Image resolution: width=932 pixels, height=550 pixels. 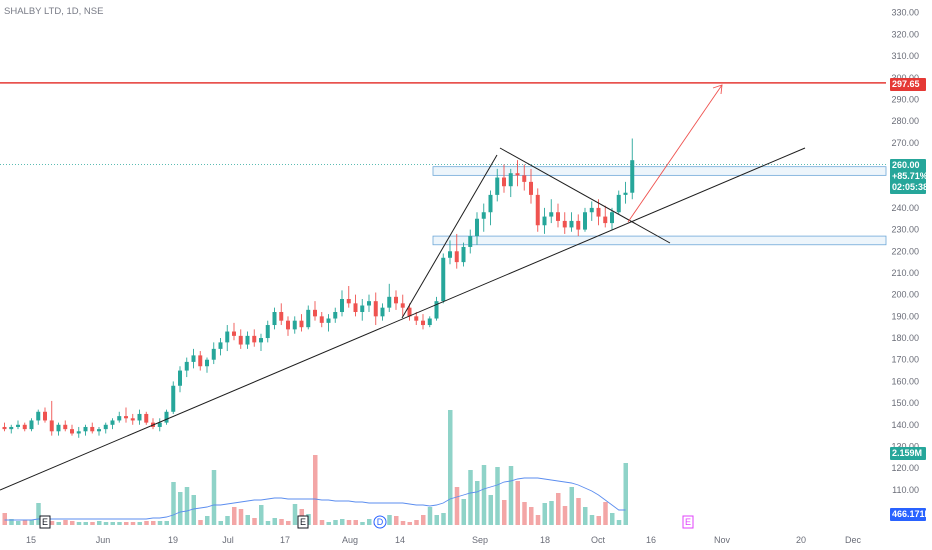 What do you see at coordinates (285, 540) in the screenshot?
I see `x-tick-label: 17` at bounding box center [285, 540].